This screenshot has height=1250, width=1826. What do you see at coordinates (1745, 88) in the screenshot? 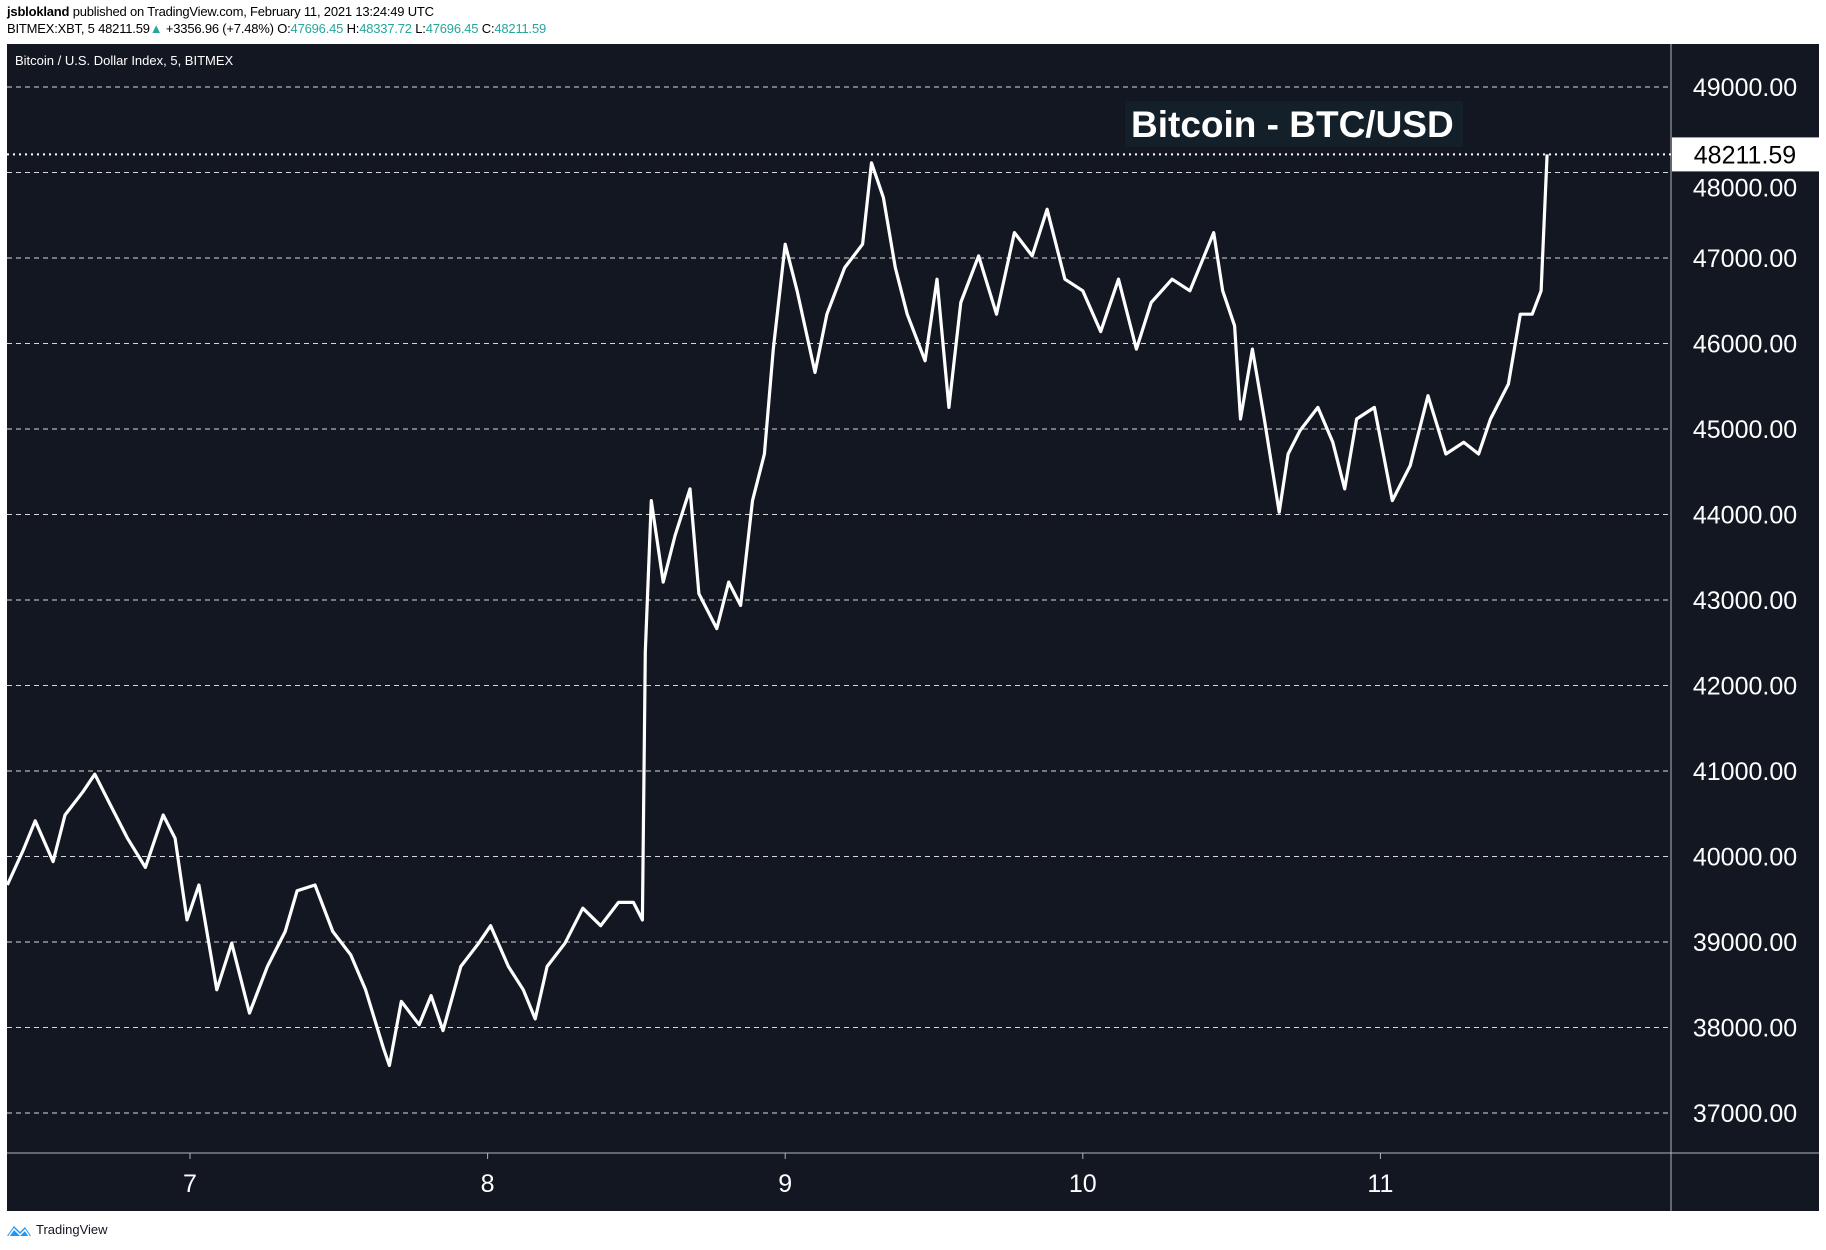
I see `y-tick-label: 49000.00` at bounding box center [1745, 88].